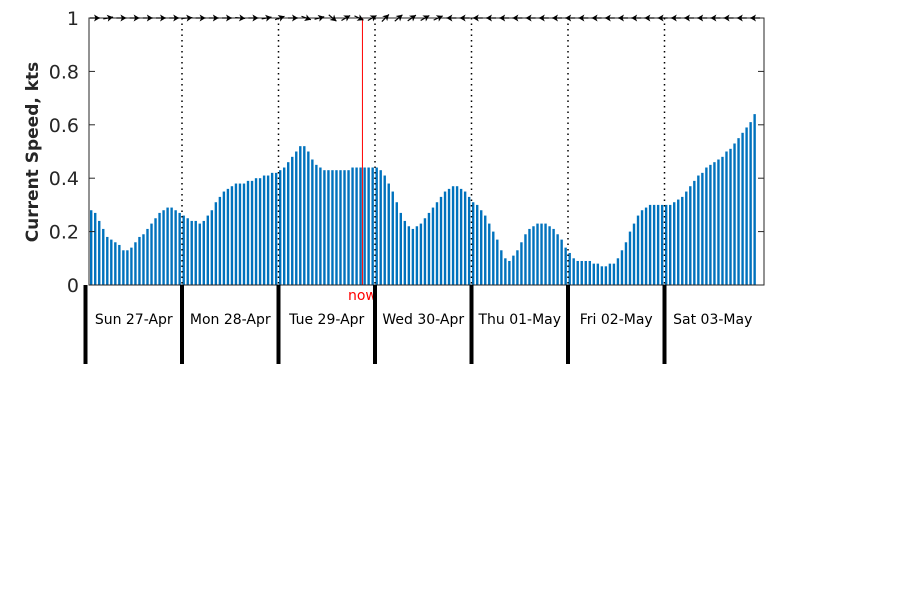  Describe the element at coordinates (134, 320) in the screenshot. I see `day-label: Sun 27-Apr` at that location.